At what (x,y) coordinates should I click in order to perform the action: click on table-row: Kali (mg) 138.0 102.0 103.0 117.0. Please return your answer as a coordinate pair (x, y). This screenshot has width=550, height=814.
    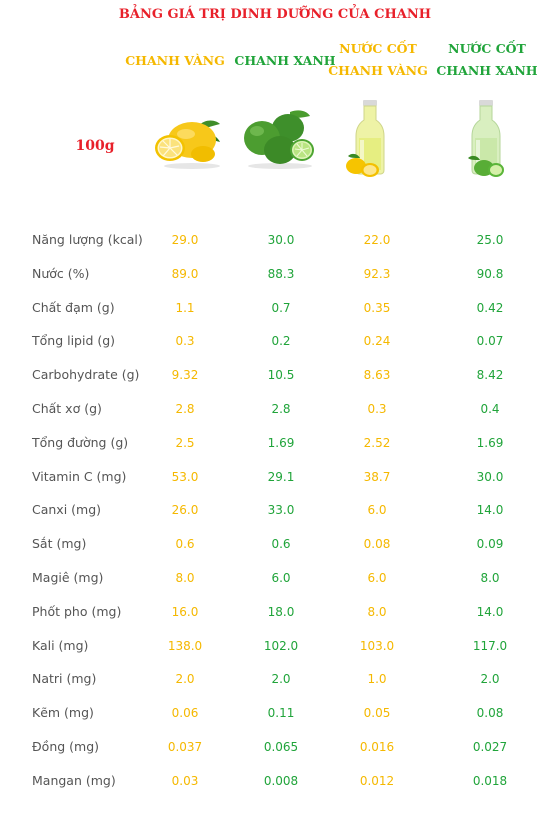
    Looking at the image, I should click on (275, 649).